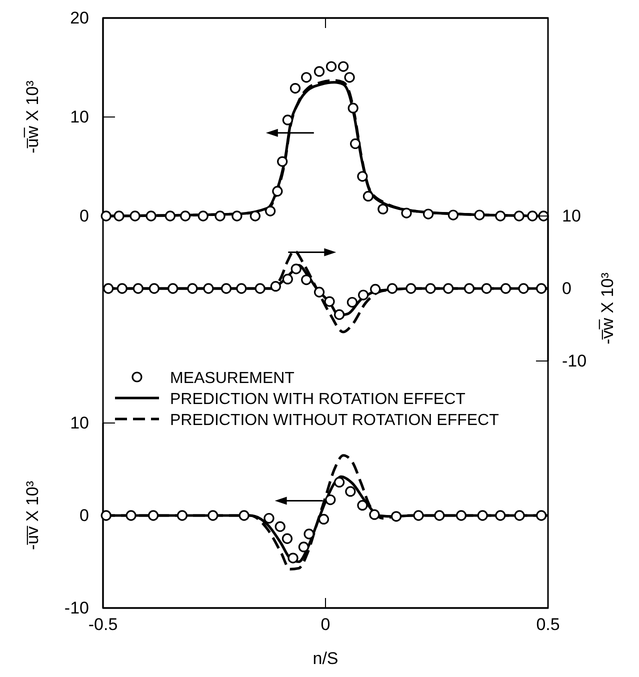 This screenshot has width=639, height=677. I want to click on y2-tick-label: 0, so click(567, 288).